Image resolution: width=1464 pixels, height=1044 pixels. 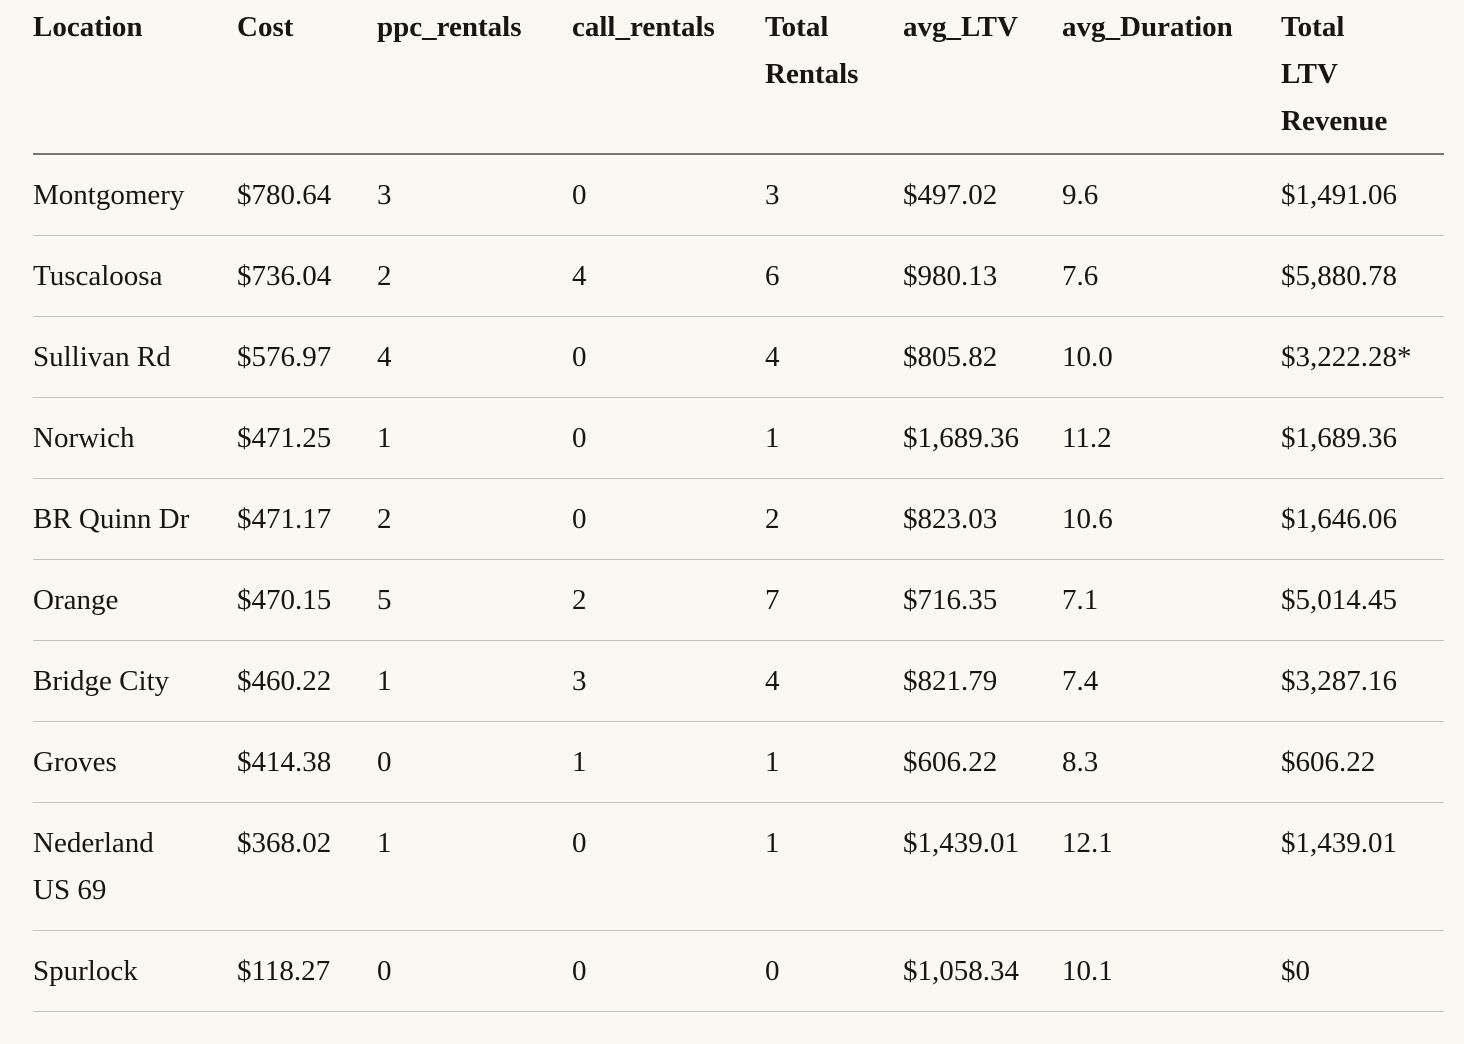 I want to click on cell-avg_duration: 7.4, so click(x=1171, y=681).